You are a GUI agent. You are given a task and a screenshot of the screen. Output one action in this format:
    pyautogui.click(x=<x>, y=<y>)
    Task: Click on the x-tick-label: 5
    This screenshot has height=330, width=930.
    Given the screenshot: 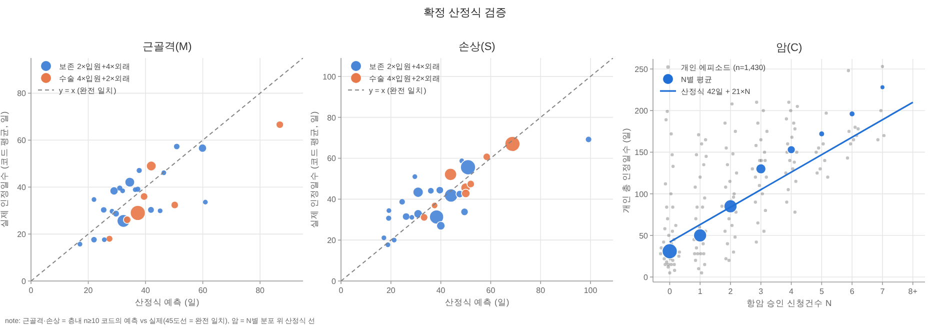 What is the action you would take?
    pyautogui.click(x=821, y=291)
    